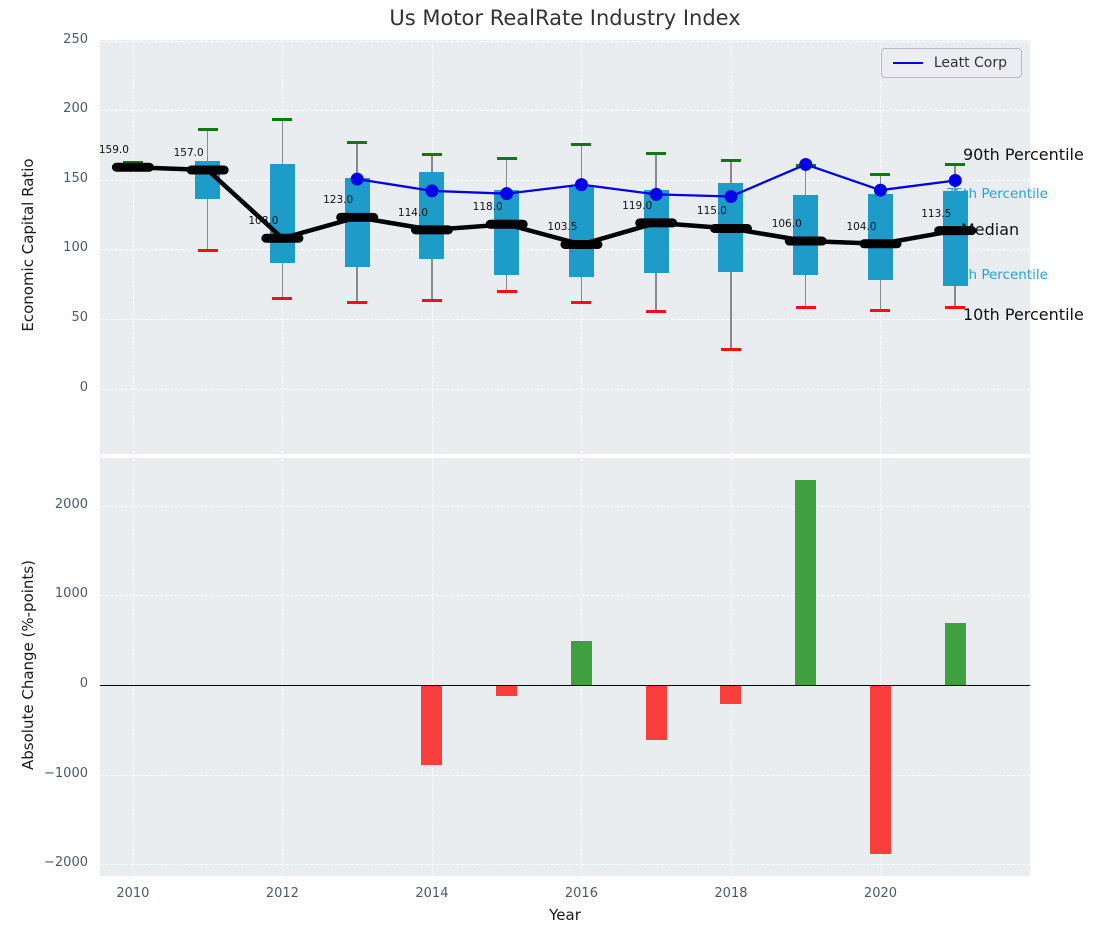 This screenshot has width=1098, height=942. I want to click on bottom-y-axis-label: Absolute Change (%-points), so click(28, 665).